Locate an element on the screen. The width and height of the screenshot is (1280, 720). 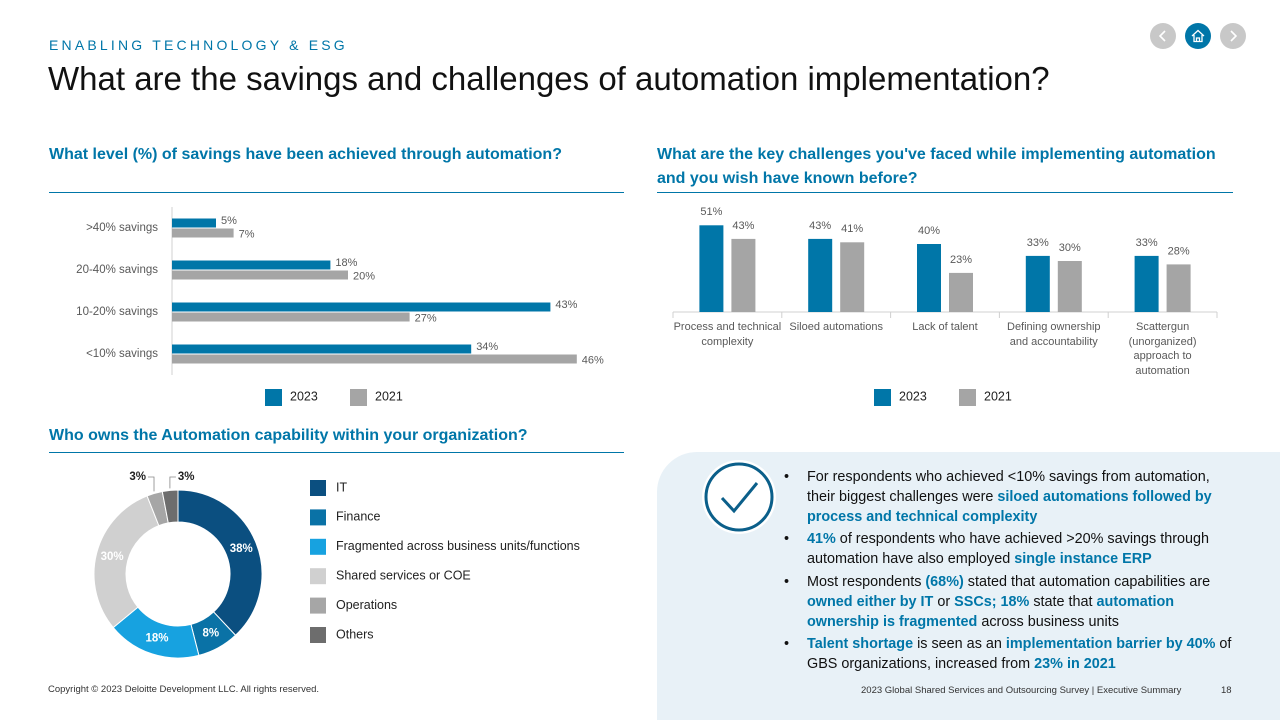
value-label: 27% is located at coordinates (426, 318).